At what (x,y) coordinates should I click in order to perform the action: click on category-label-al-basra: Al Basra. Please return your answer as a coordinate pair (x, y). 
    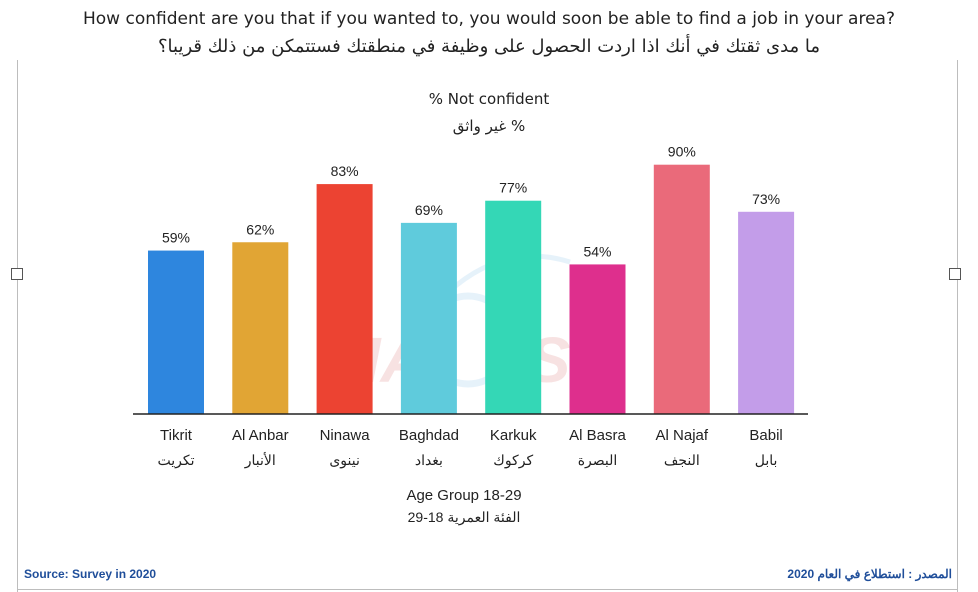
    Looking at the image, I should click on (597, 435).